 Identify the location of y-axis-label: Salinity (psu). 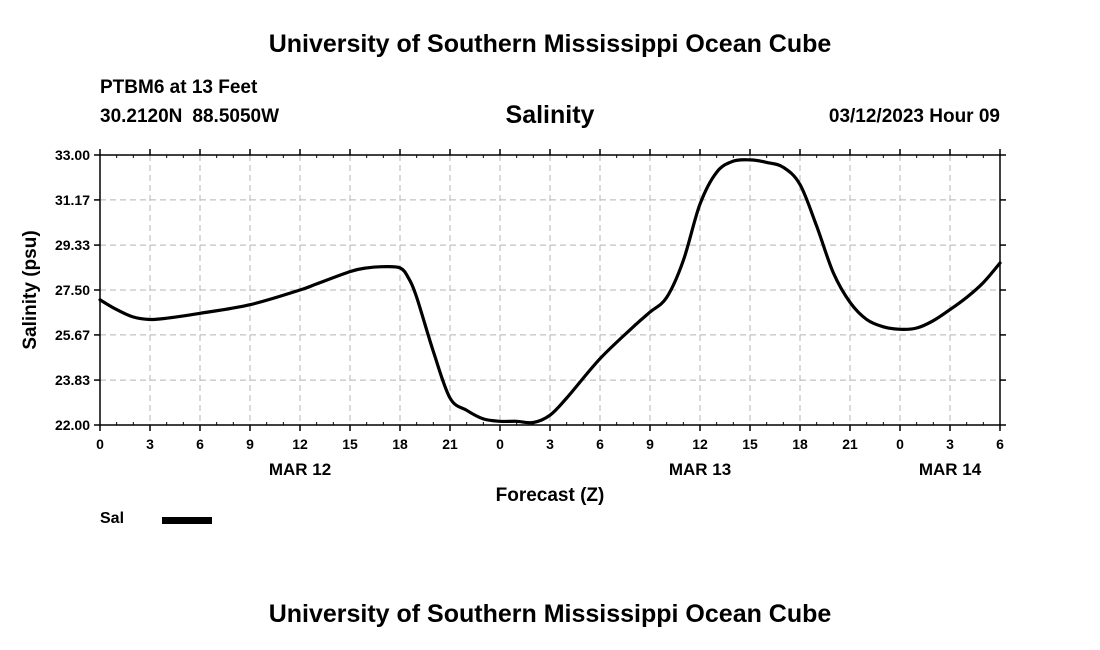
(30, 289).